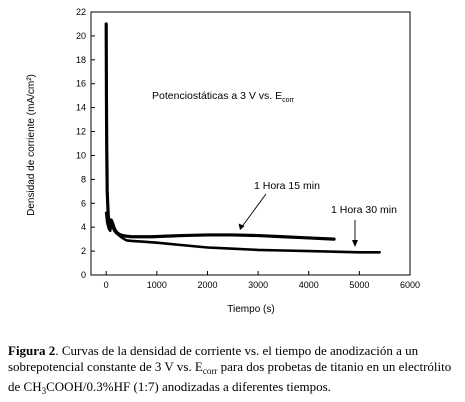 The width and height of the screenshot is (465, 402). What do you see at coordinates (81, 108) in the screenshot?
I see `y-tick-label-14: 14` at bounding box center [81, 108].